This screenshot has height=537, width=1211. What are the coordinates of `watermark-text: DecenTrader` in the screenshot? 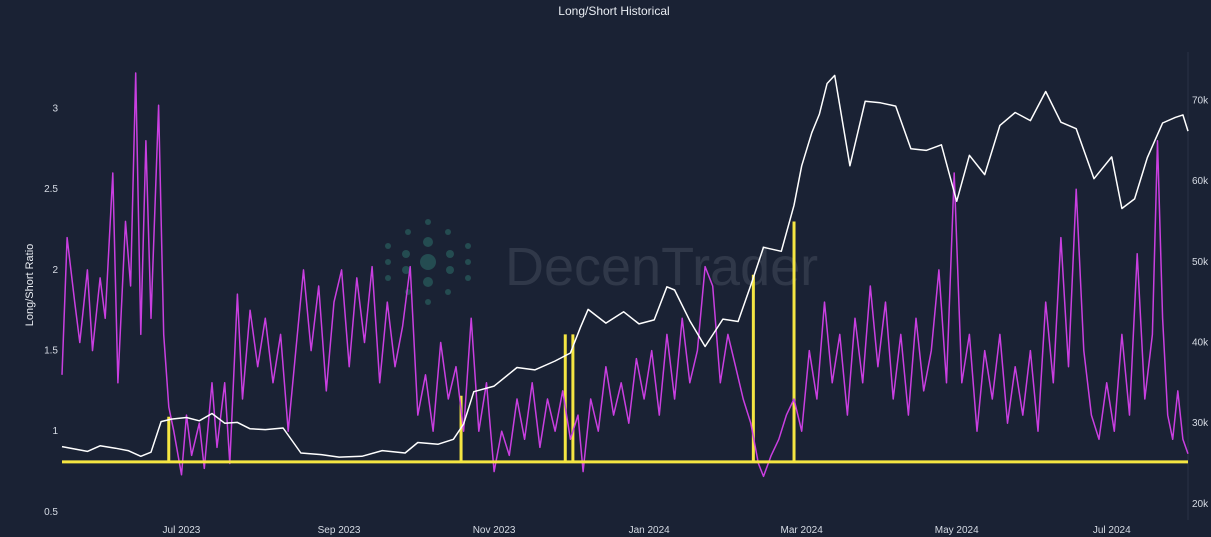 It's located at (661, 267).